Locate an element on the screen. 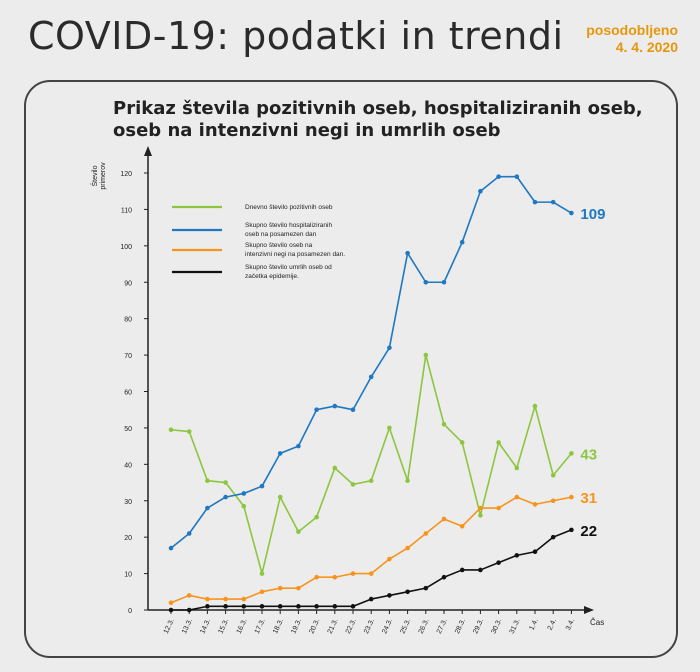 The width and height of the screenshot is (700, 672). y-tick-label: 80 is located at coordinates (128, 320).